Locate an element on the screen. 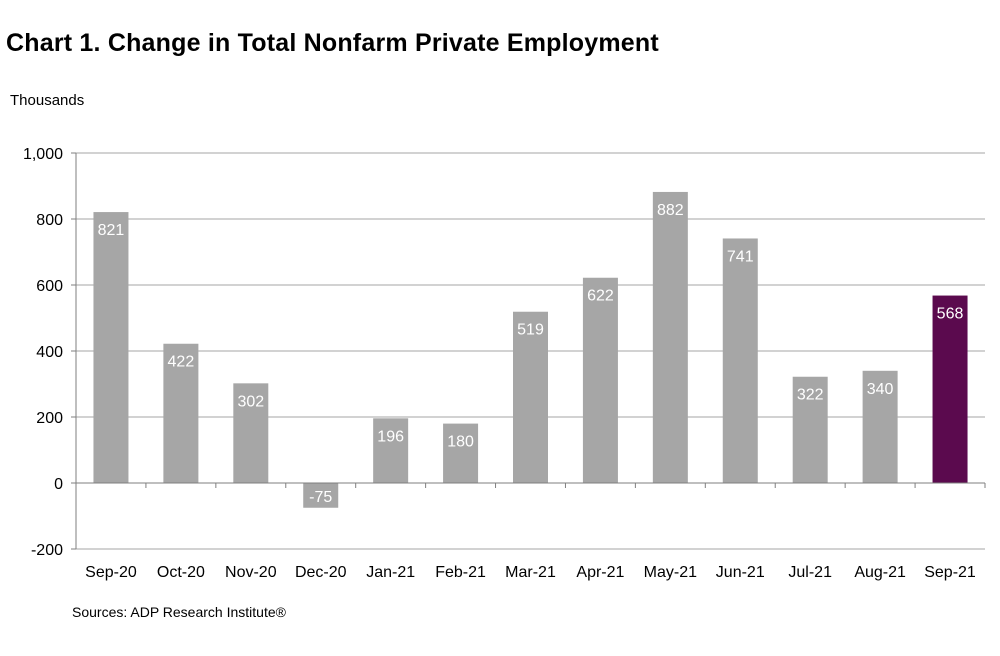  data-label: -75 is located at coordinates (320, 497).